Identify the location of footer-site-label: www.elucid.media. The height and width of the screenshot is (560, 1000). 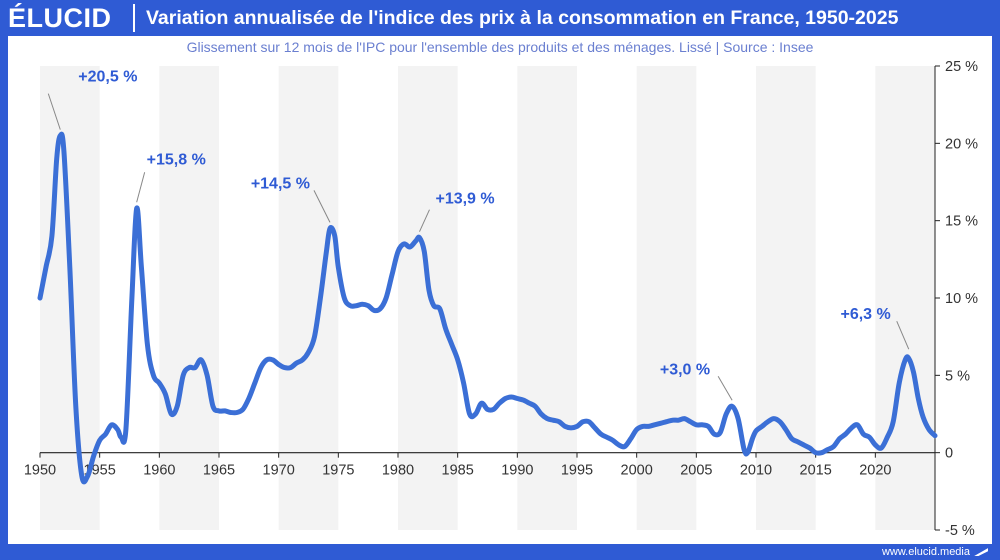
(925, 552).